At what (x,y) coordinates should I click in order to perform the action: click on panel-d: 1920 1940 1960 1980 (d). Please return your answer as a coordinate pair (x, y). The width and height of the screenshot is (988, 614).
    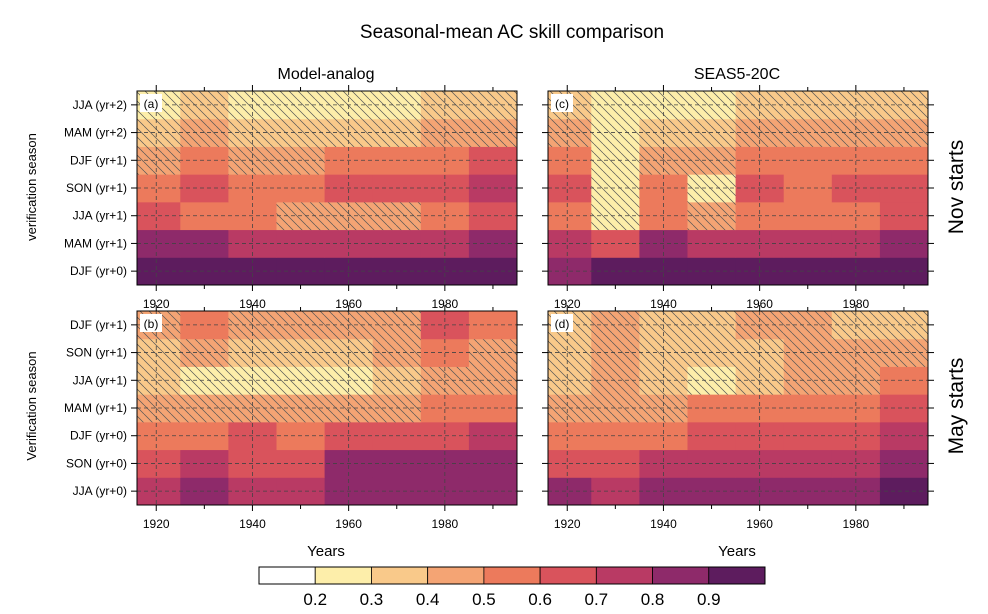
    Looking at the image, I should click on (738, 418).